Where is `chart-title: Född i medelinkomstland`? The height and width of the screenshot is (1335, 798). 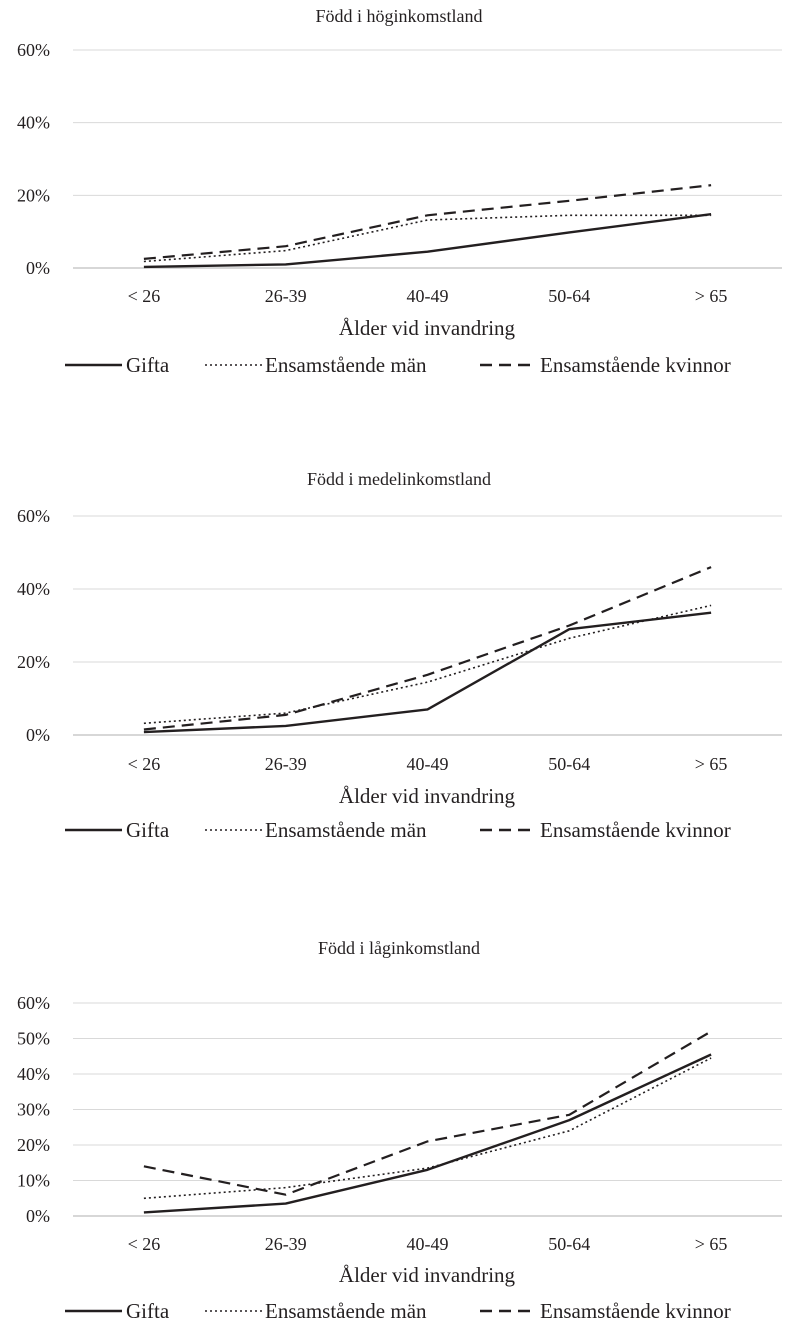 chart-title: Född i medelinkomstland is located at coordinates (399, 479).